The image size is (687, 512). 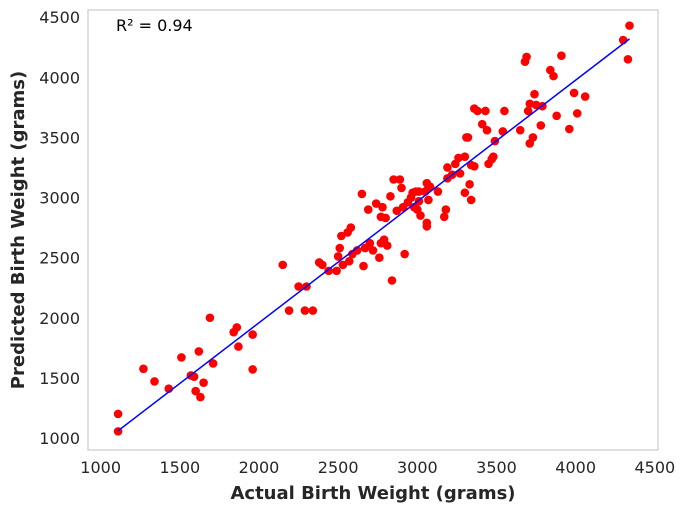 What do you see at coordinates (372, 493) in the screenshot?
I see `x-axis-label: Actual Birth Weight (grams)` at bounding box center [372, 493].